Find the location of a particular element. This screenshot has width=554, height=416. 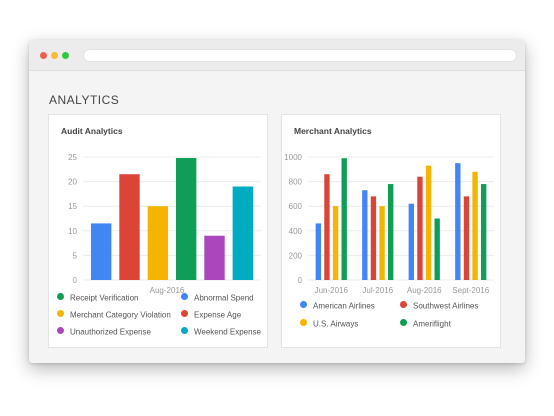

page-title: ANALYTICS is located at coordinates (84, 100).